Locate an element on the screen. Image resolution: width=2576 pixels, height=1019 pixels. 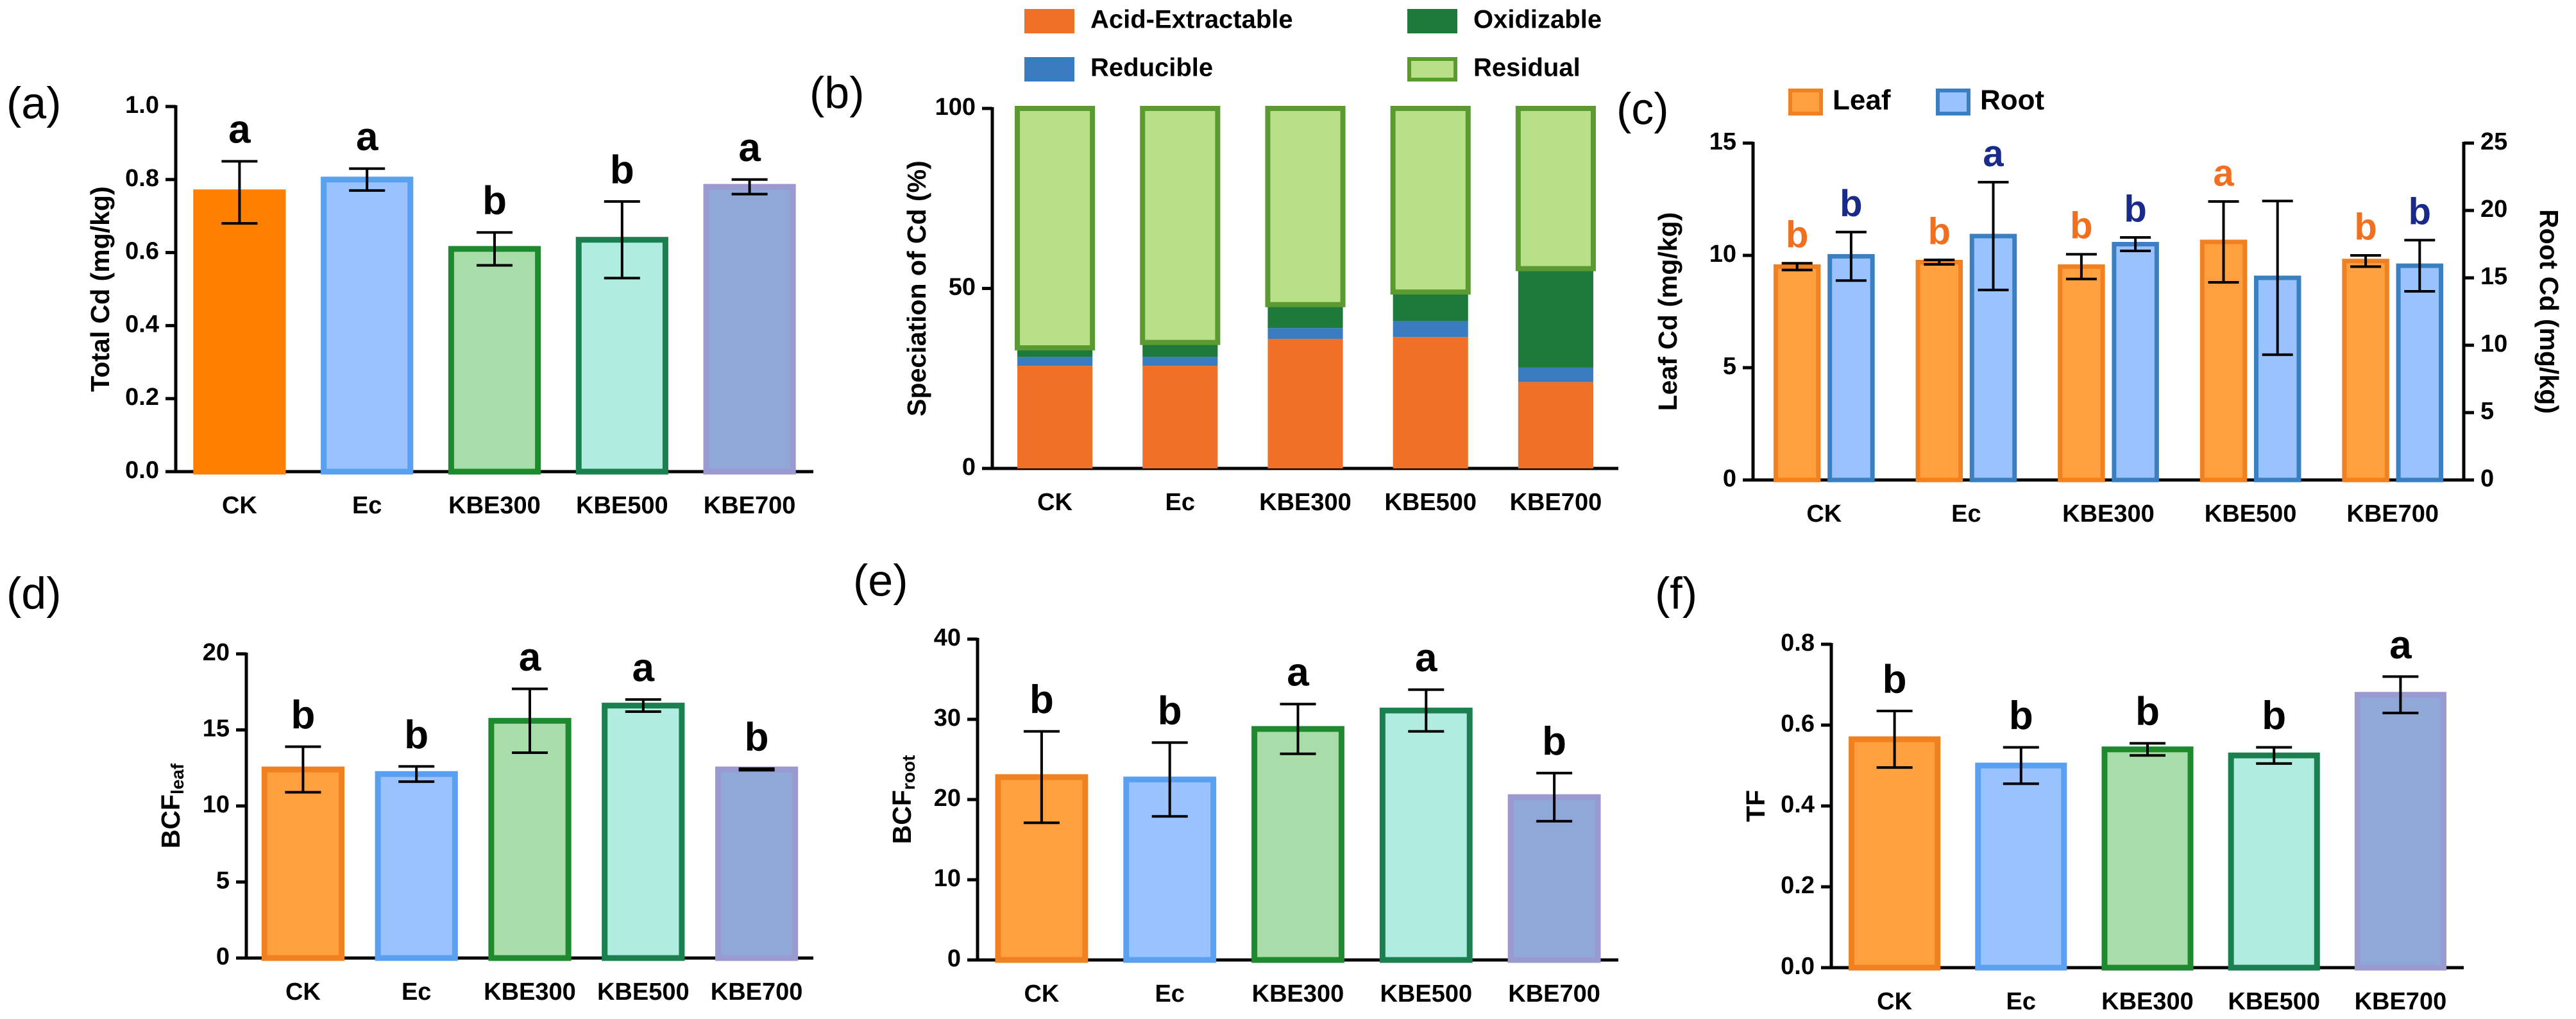
y-tick-label: 100 is located at coordinates (955, 108).